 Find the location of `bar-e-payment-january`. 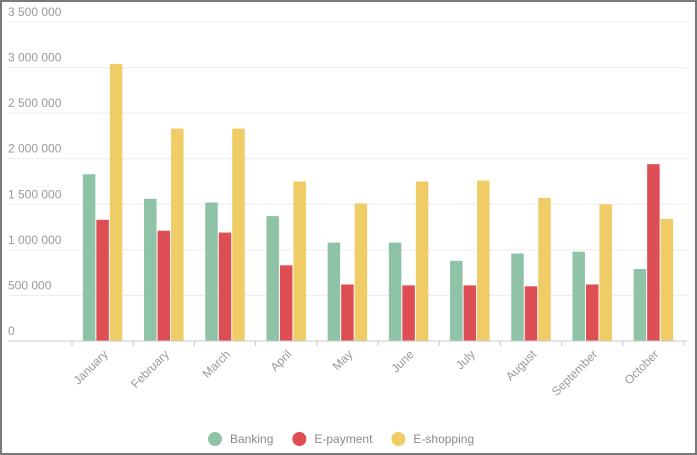

bar-e-payment-january is located at coordinates (102, 280).